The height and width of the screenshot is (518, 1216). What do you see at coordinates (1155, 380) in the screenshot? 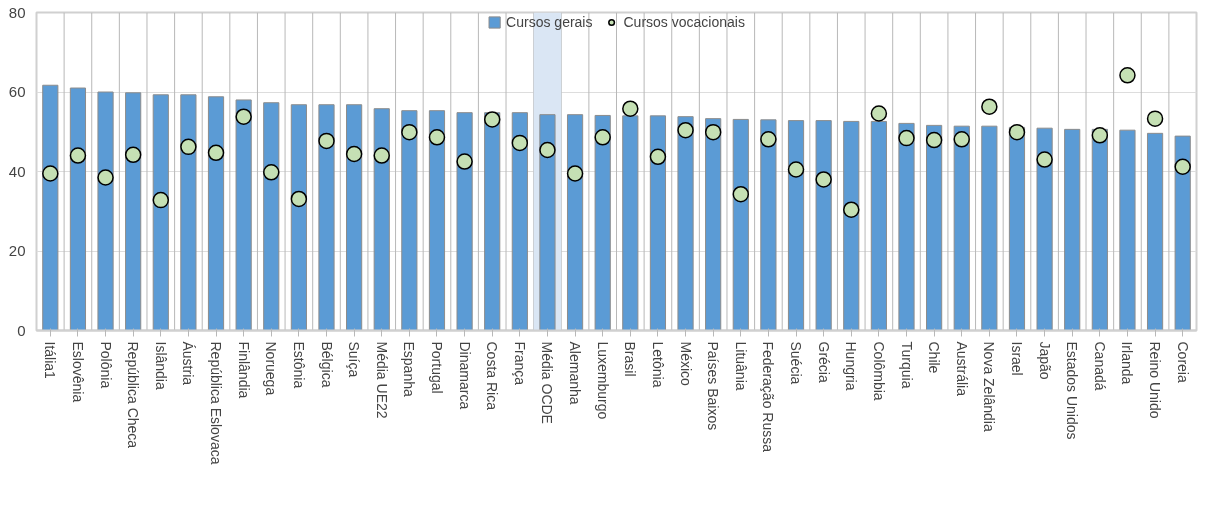
I see `x-tick-label: Reino Unido` at bounding box center [1155, 380].